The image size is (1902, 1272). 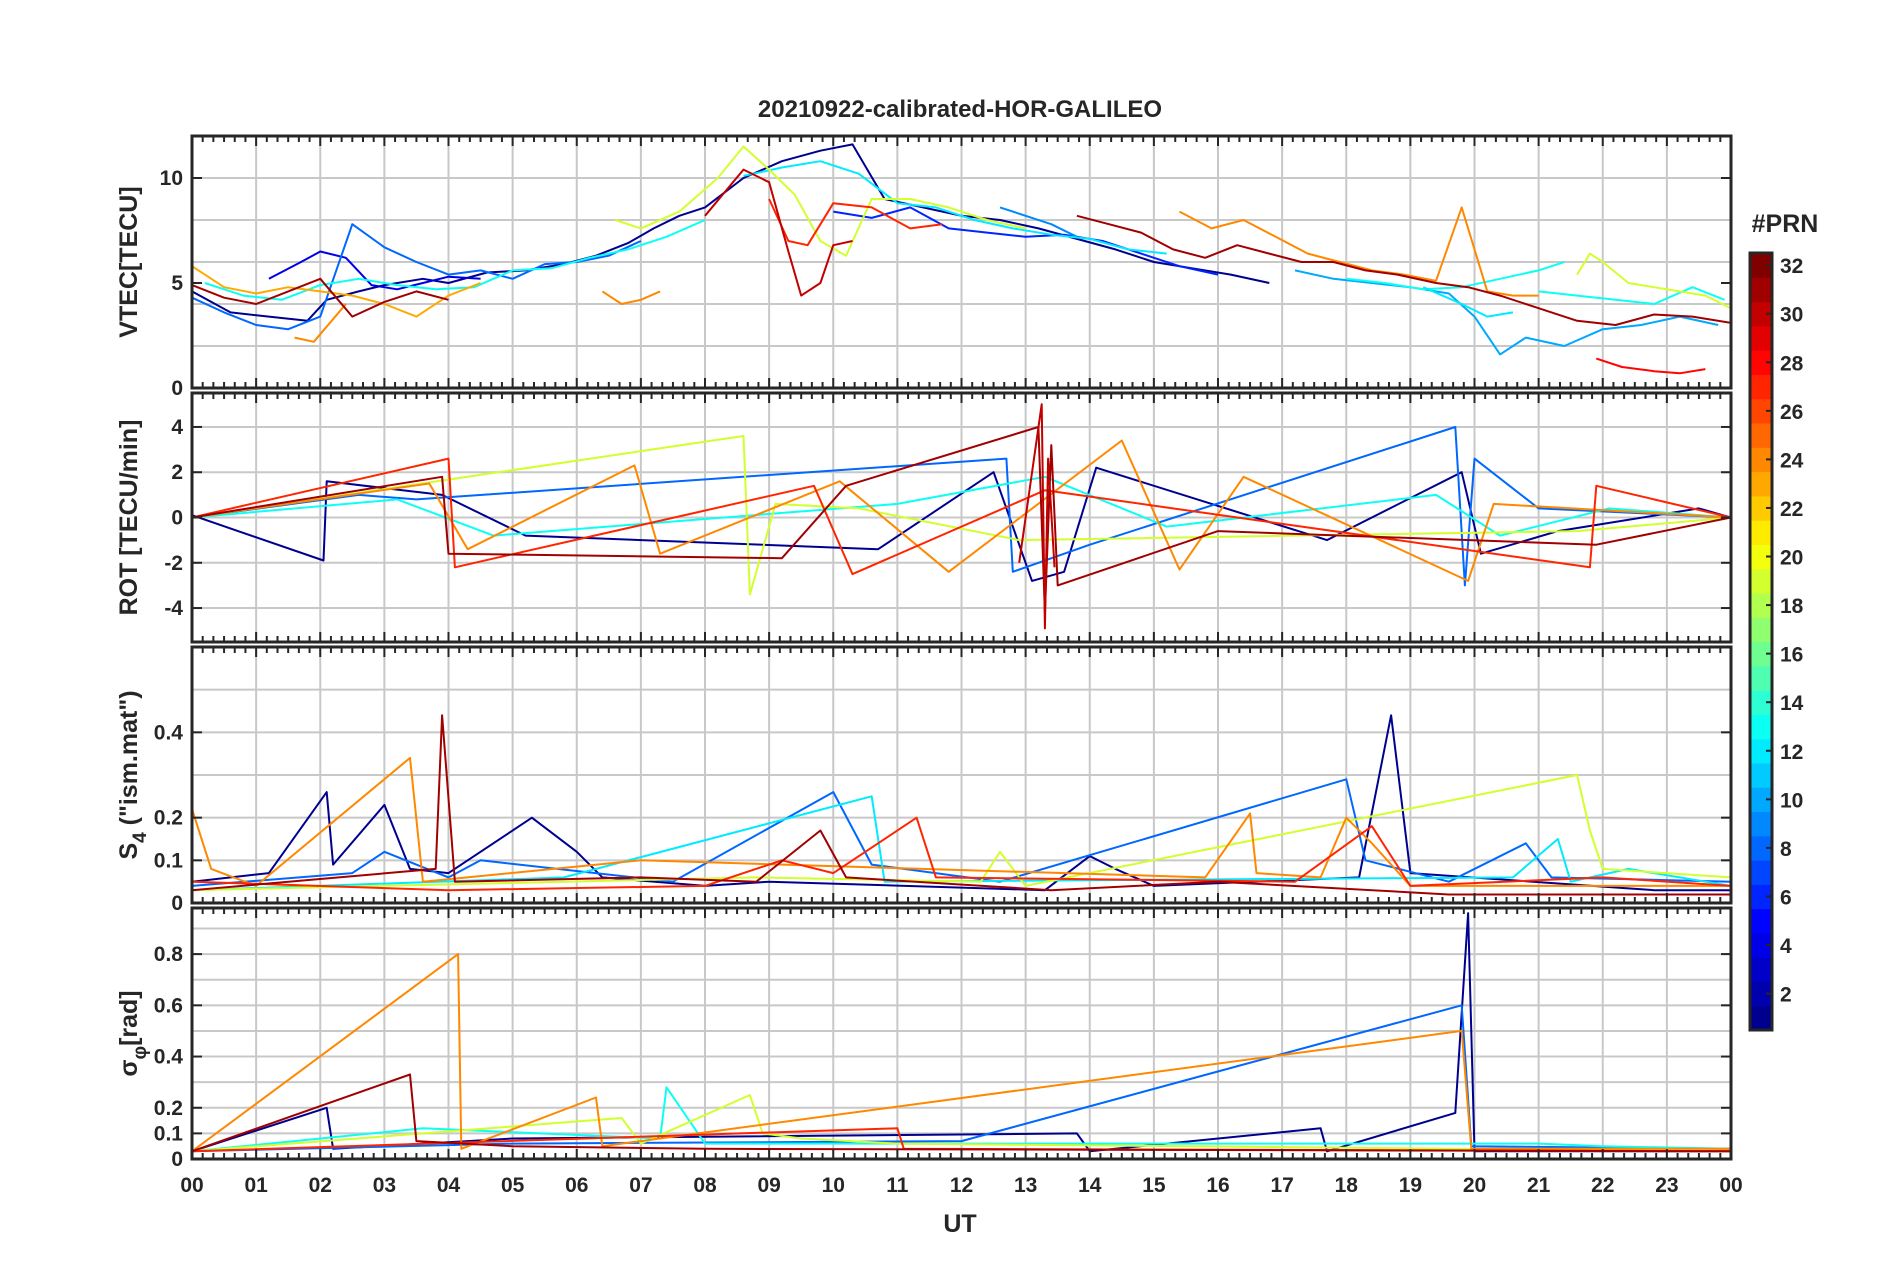 I want to click on y-tick-label: 0.6, so click(x=168, y=1005).